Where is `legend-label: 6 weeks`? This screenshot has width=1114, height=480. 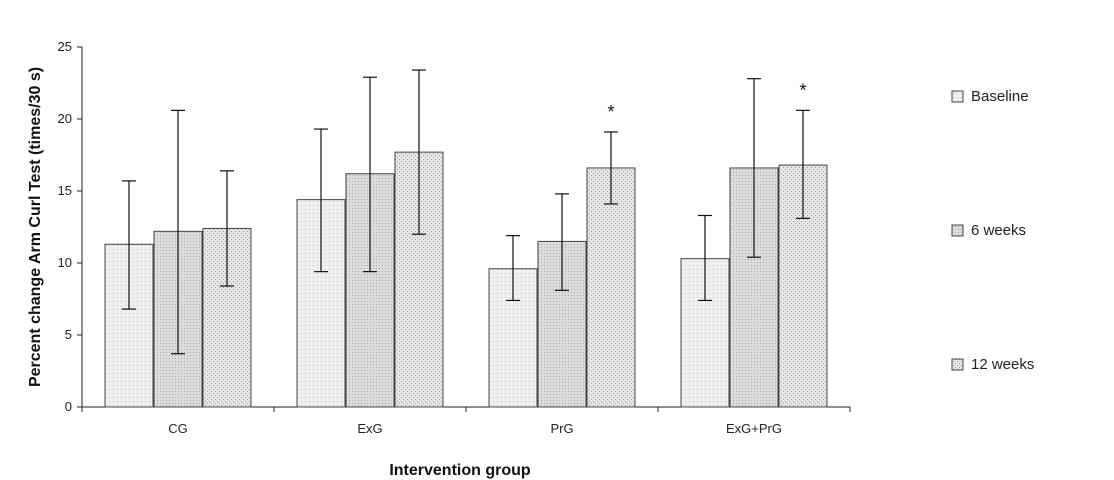 legend-label: 6 weeks is located at coordinates (998, 230).